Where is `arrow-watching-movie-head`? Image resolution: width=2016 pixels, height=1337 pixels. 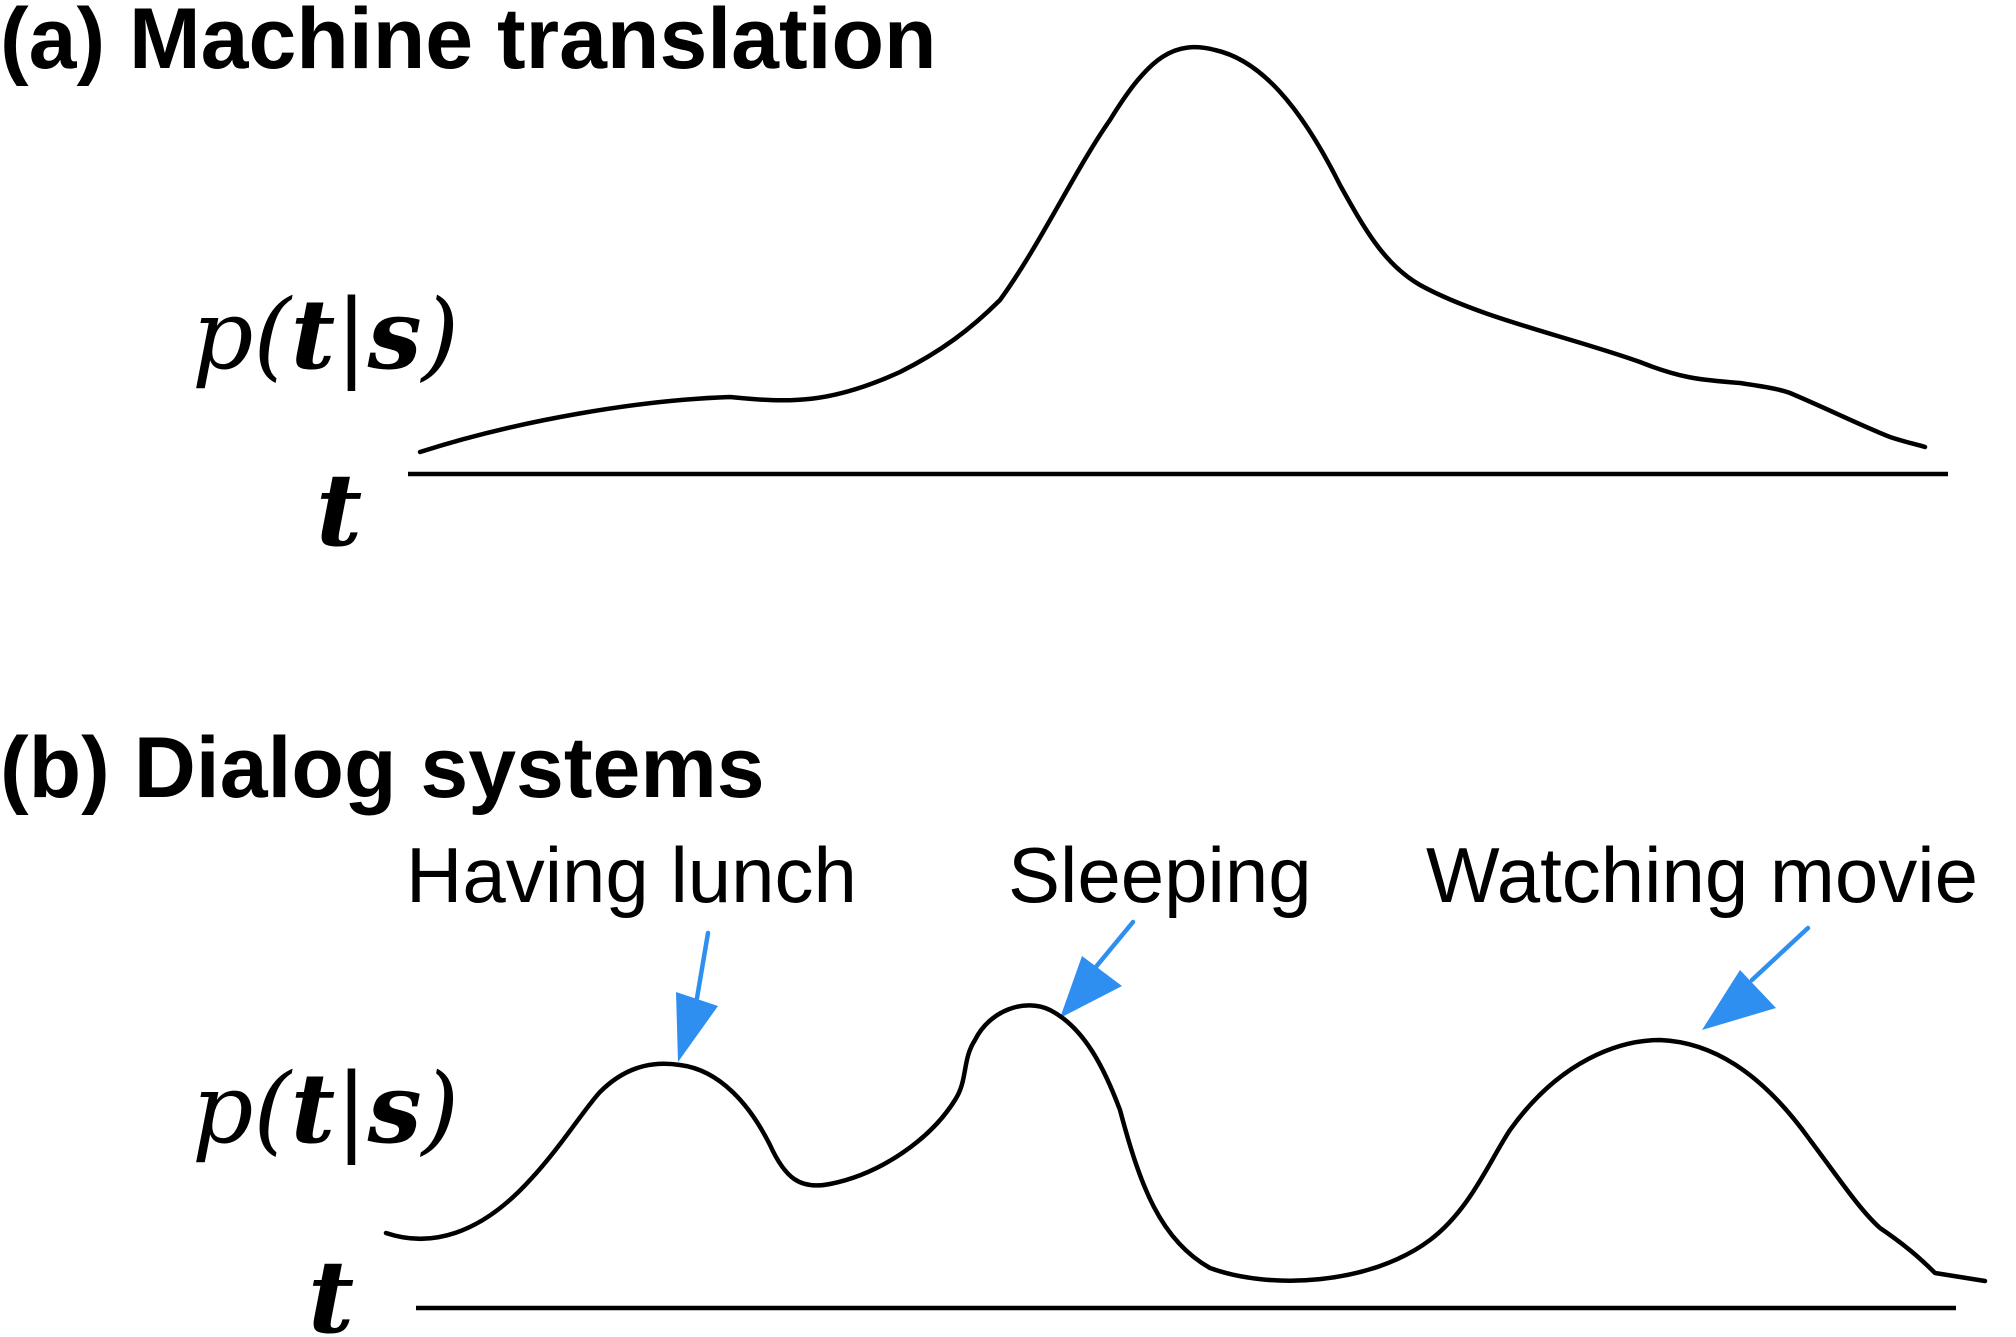 arrow-watching-movie-head is located at coordinates (1739, 1000).